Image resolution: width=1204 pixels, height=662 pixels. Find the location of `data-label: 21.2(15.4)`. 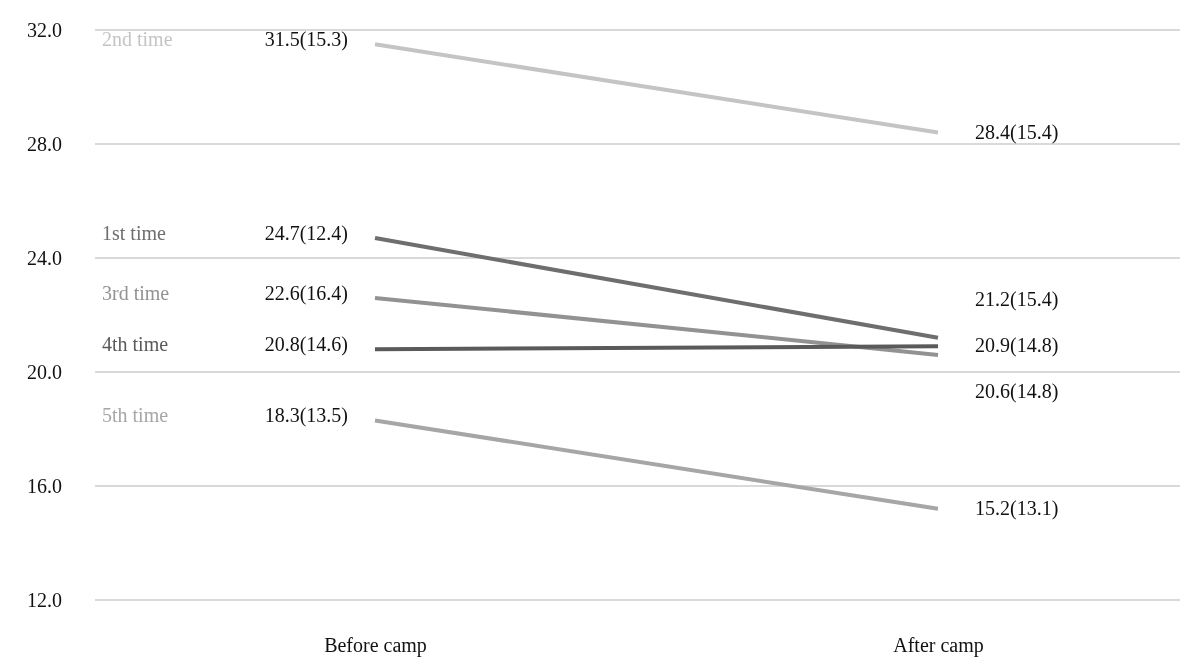

data-label: 21.2(15.4) is located at coordinates (1017, 300).